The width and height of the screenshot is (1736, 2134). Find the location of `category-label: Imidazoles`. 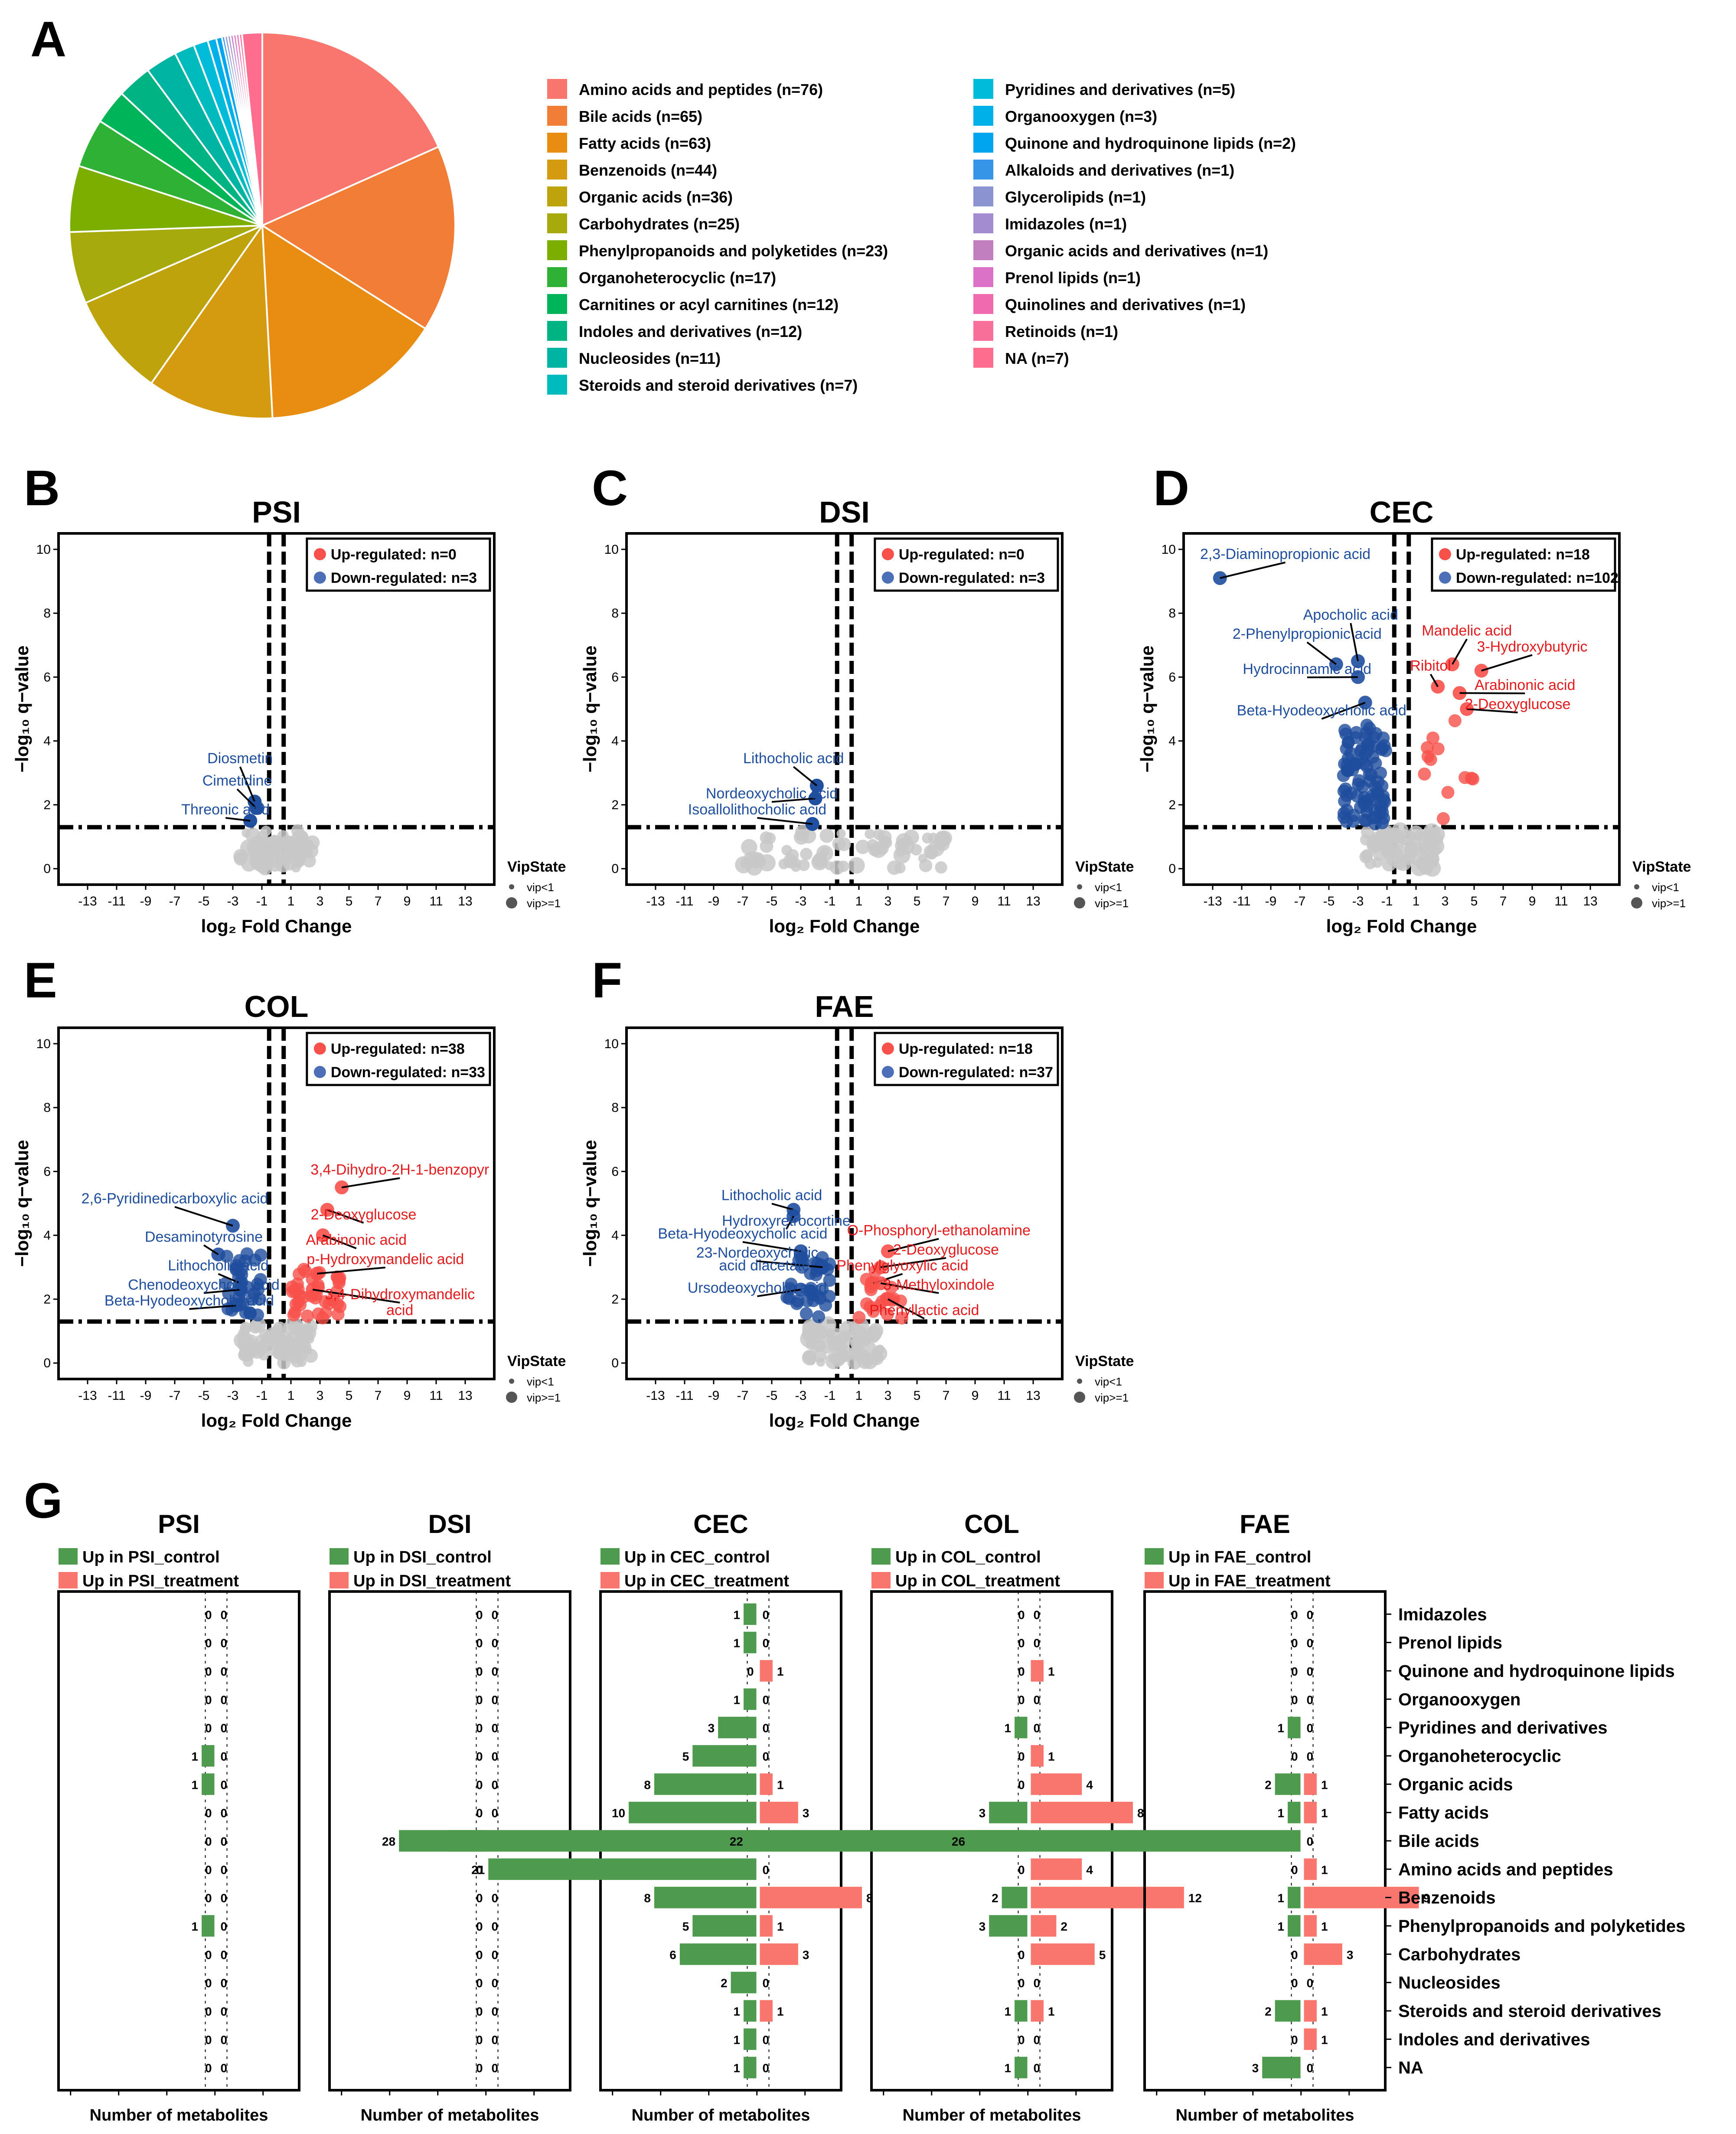

category-label: Imidazoles is located at coordinates (1442, 1614).